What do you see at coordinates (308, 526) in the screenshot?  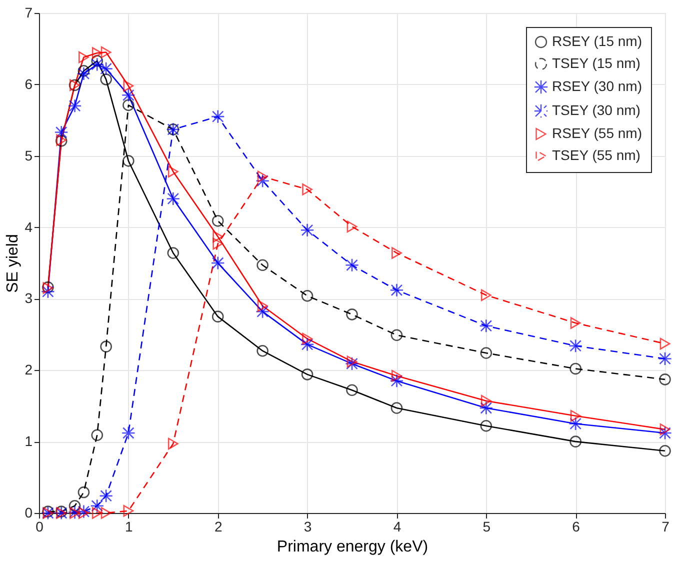 I see `x-tick-label: 3` at bounding box center [308, 526].